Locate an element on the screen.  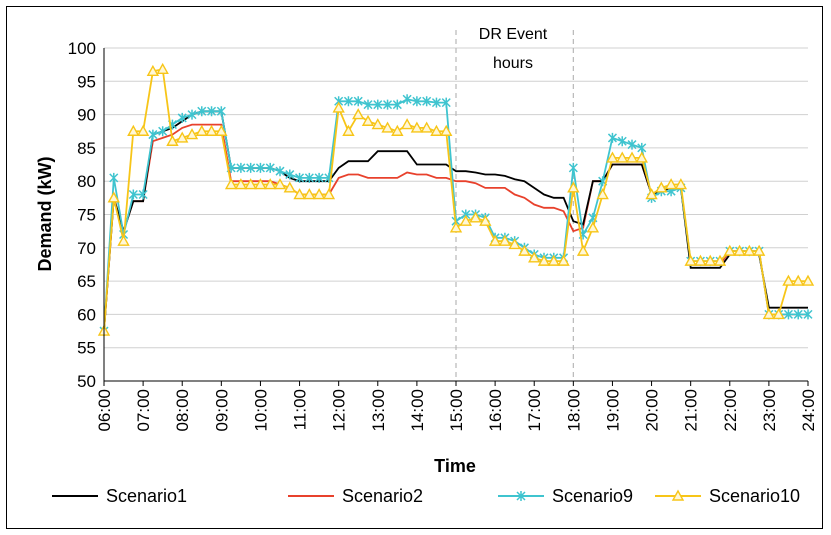
x-tick-label: 13:00 is located at coordinates (378, 410).